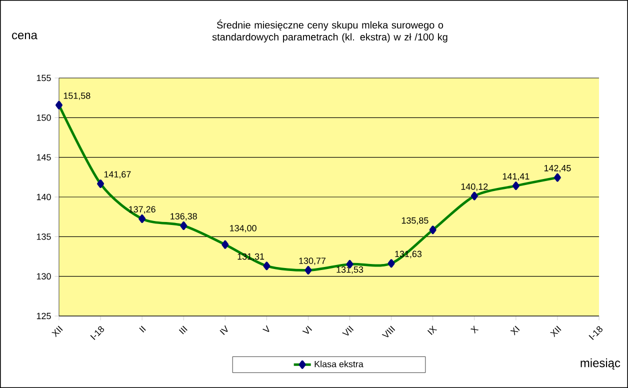  What do you see at coordinates (43, 117) in the screenshot?
I see `y-tick-label: 150` at bounding box center [43, 117].